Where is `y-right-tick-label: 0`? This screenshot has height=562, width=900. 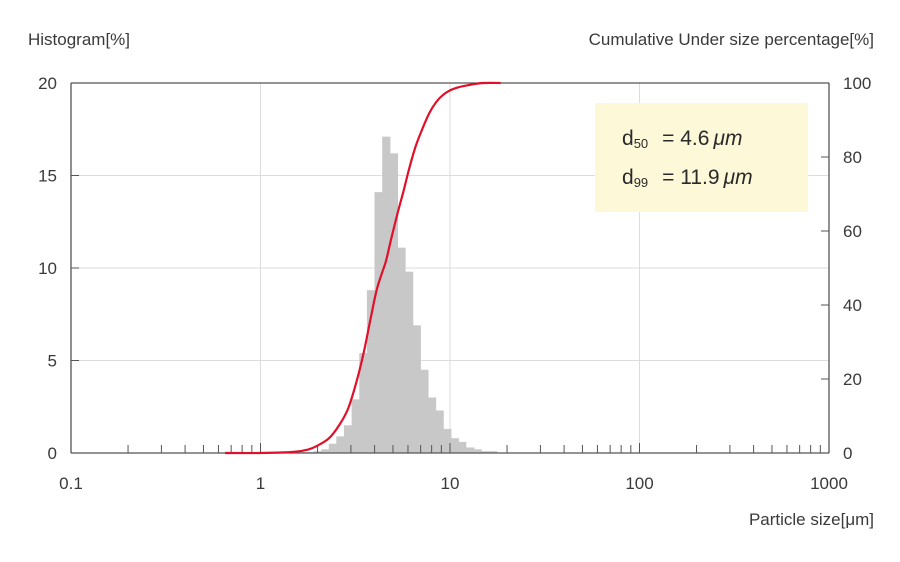
y-right-tick-label: 0 is located at coordinates (847, 453).